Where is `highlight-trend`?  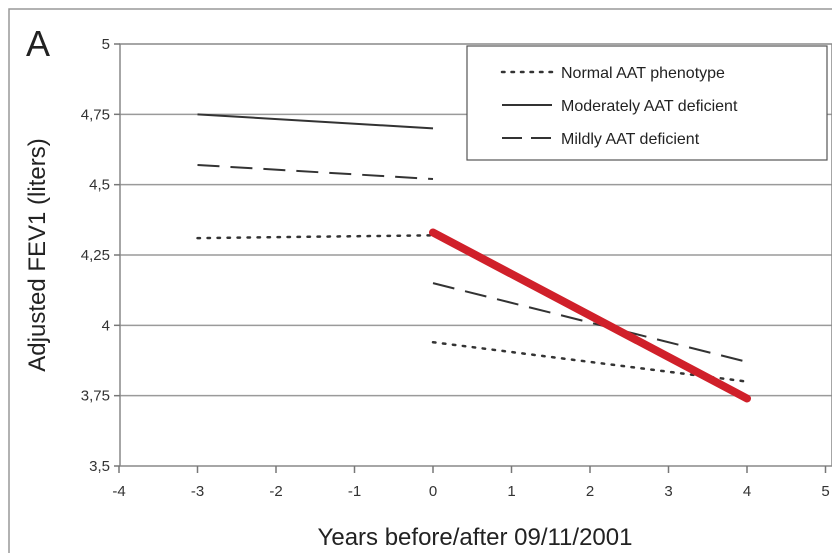 highlight-trend is located at coordinates (590, 315).